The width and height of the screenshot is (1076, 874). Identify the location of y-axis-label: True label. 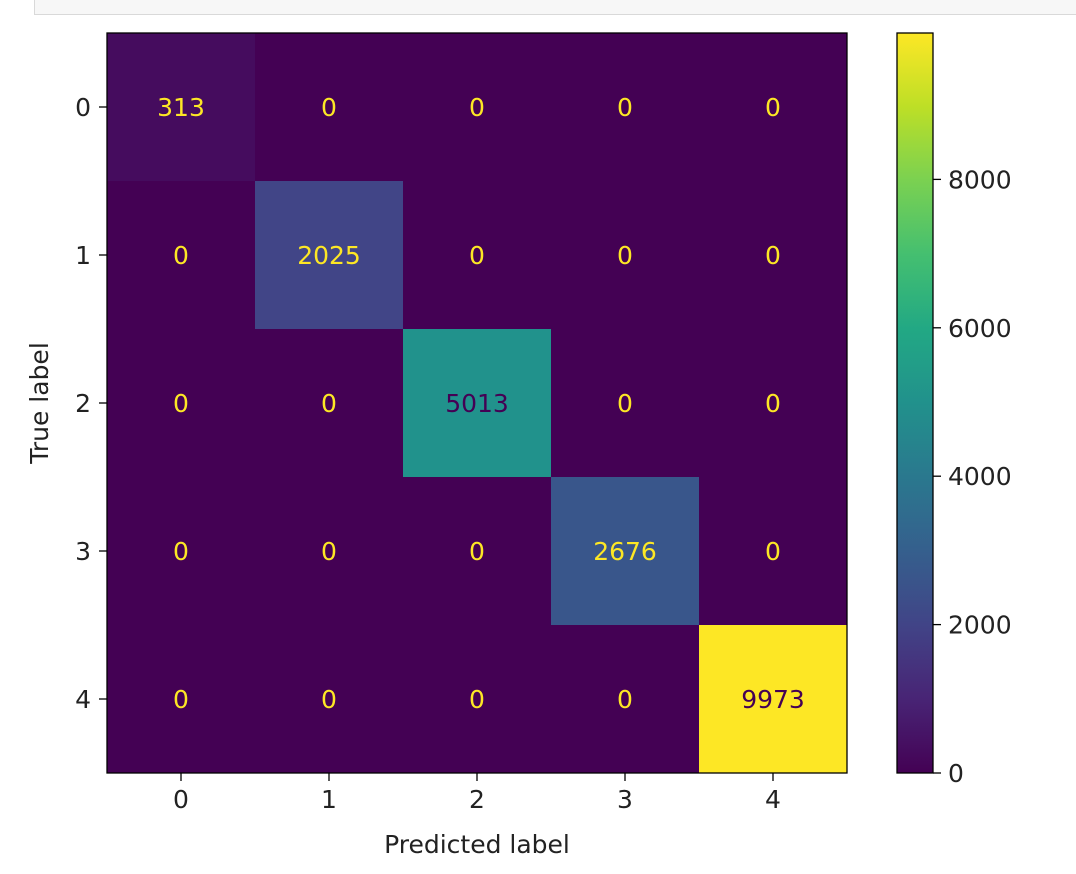
(39, 403).